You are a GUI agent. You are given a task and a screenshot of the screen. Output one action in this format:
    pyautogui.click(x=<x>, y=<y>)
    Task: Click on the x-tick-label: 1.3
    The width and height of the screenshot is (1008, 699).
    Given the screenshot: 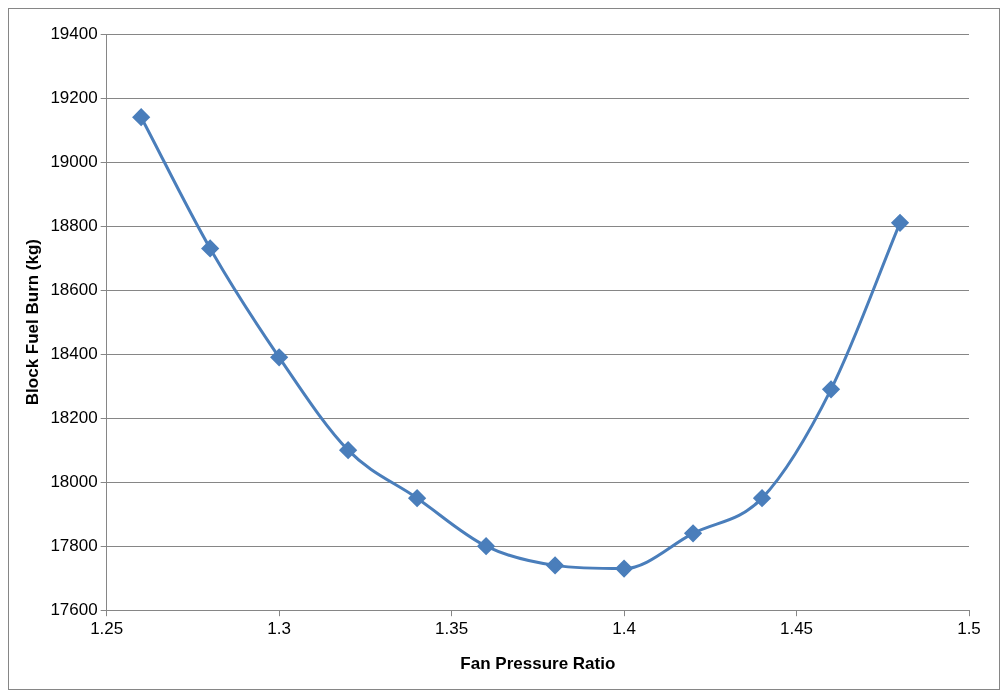 What is the action you would take?
    pyautogui.click(x=279, y=629)
    